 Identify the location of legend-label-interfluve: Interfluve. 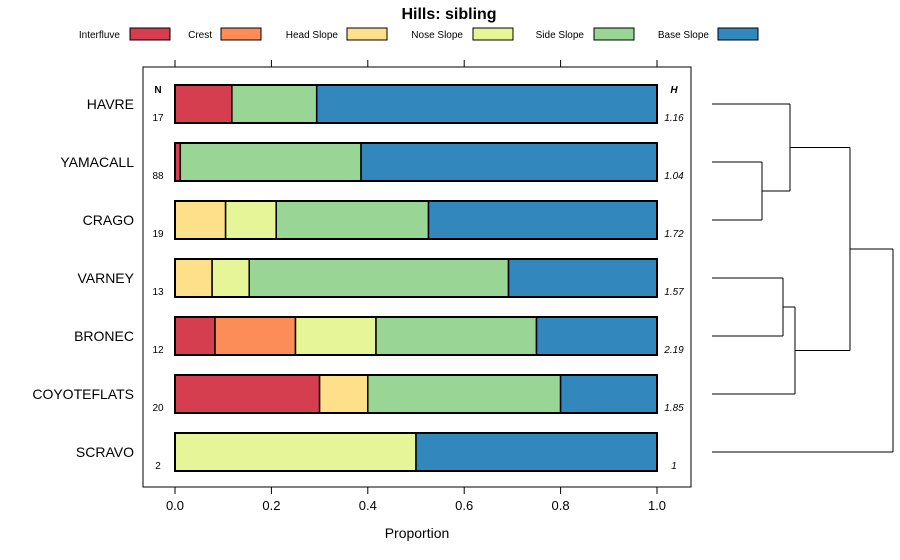
(100, 35).